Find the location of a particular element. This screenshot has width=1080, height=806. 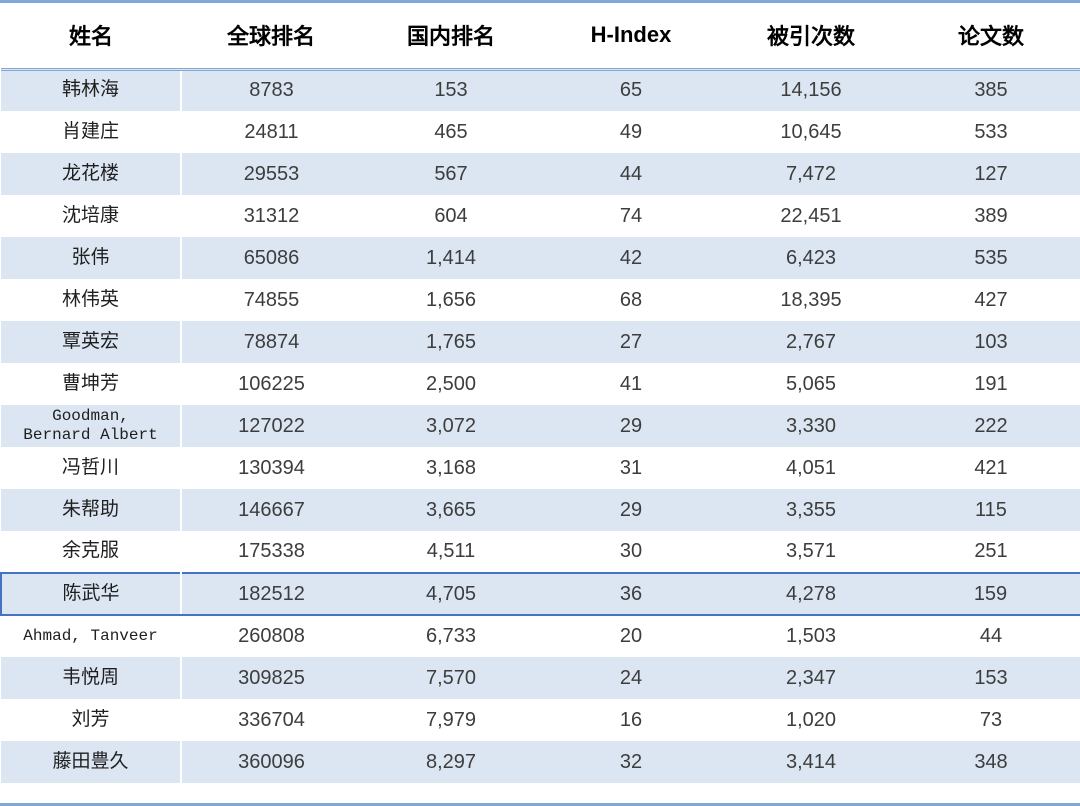

cell-domestic_rank: 465 is located at coordinates (451, 132).